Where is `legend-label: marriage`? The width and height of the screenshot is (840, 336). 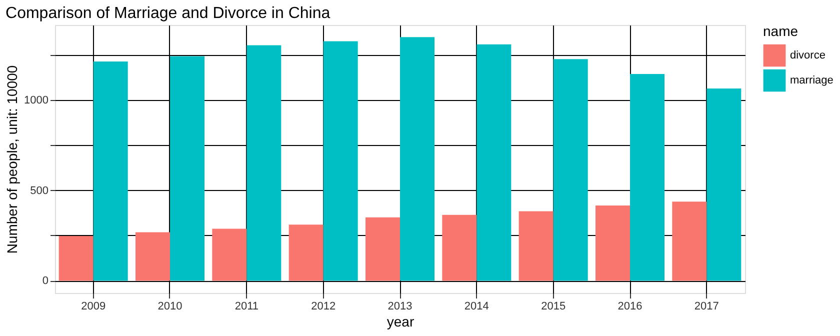
legend-label: marriage is located at coordinates (812, 80).